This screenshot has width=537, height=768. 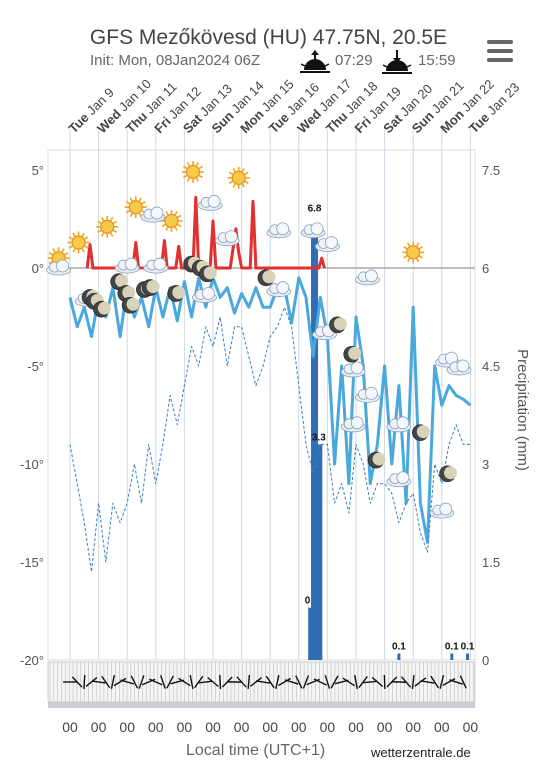 I want to click on sunrise-icon, so click(x=315, y=61).